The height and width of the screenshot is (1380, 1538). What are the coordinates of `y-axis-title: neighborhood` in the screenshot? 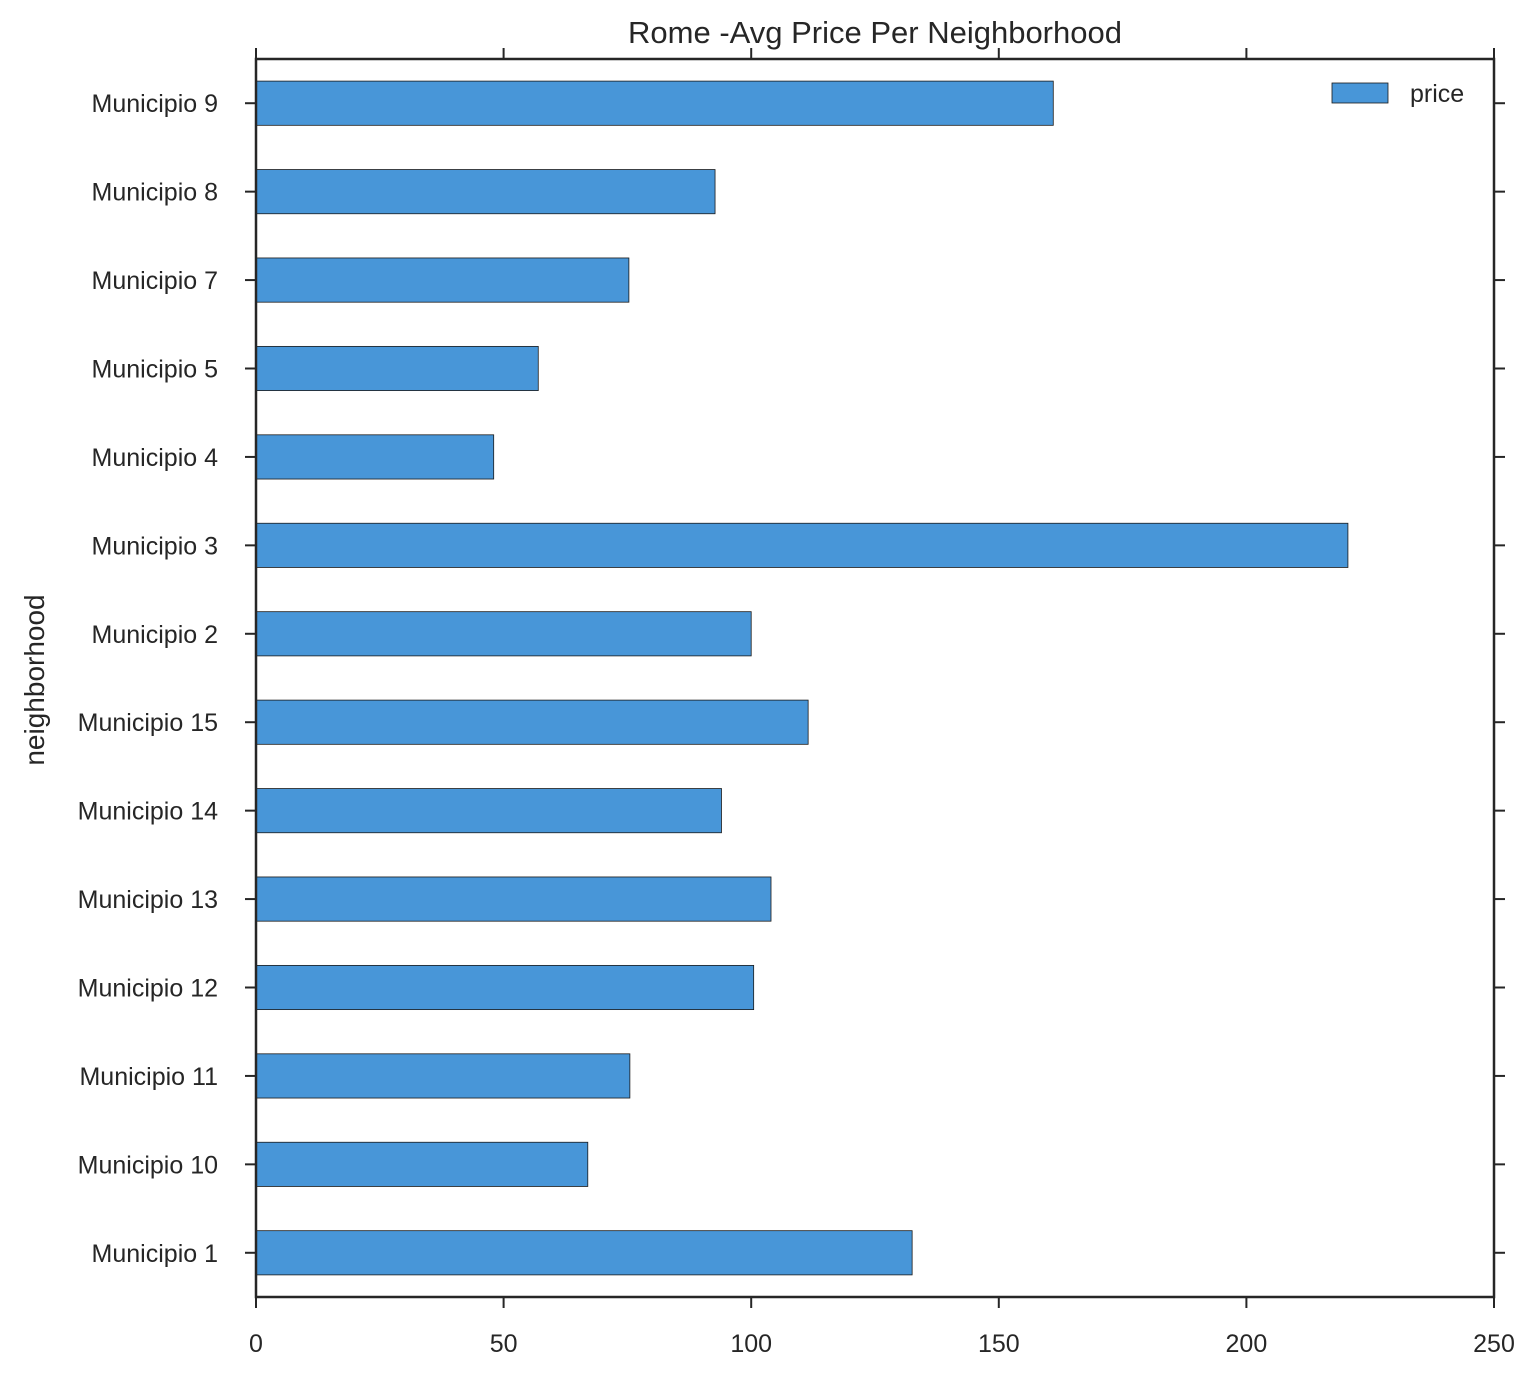 It's located at (34, 679).